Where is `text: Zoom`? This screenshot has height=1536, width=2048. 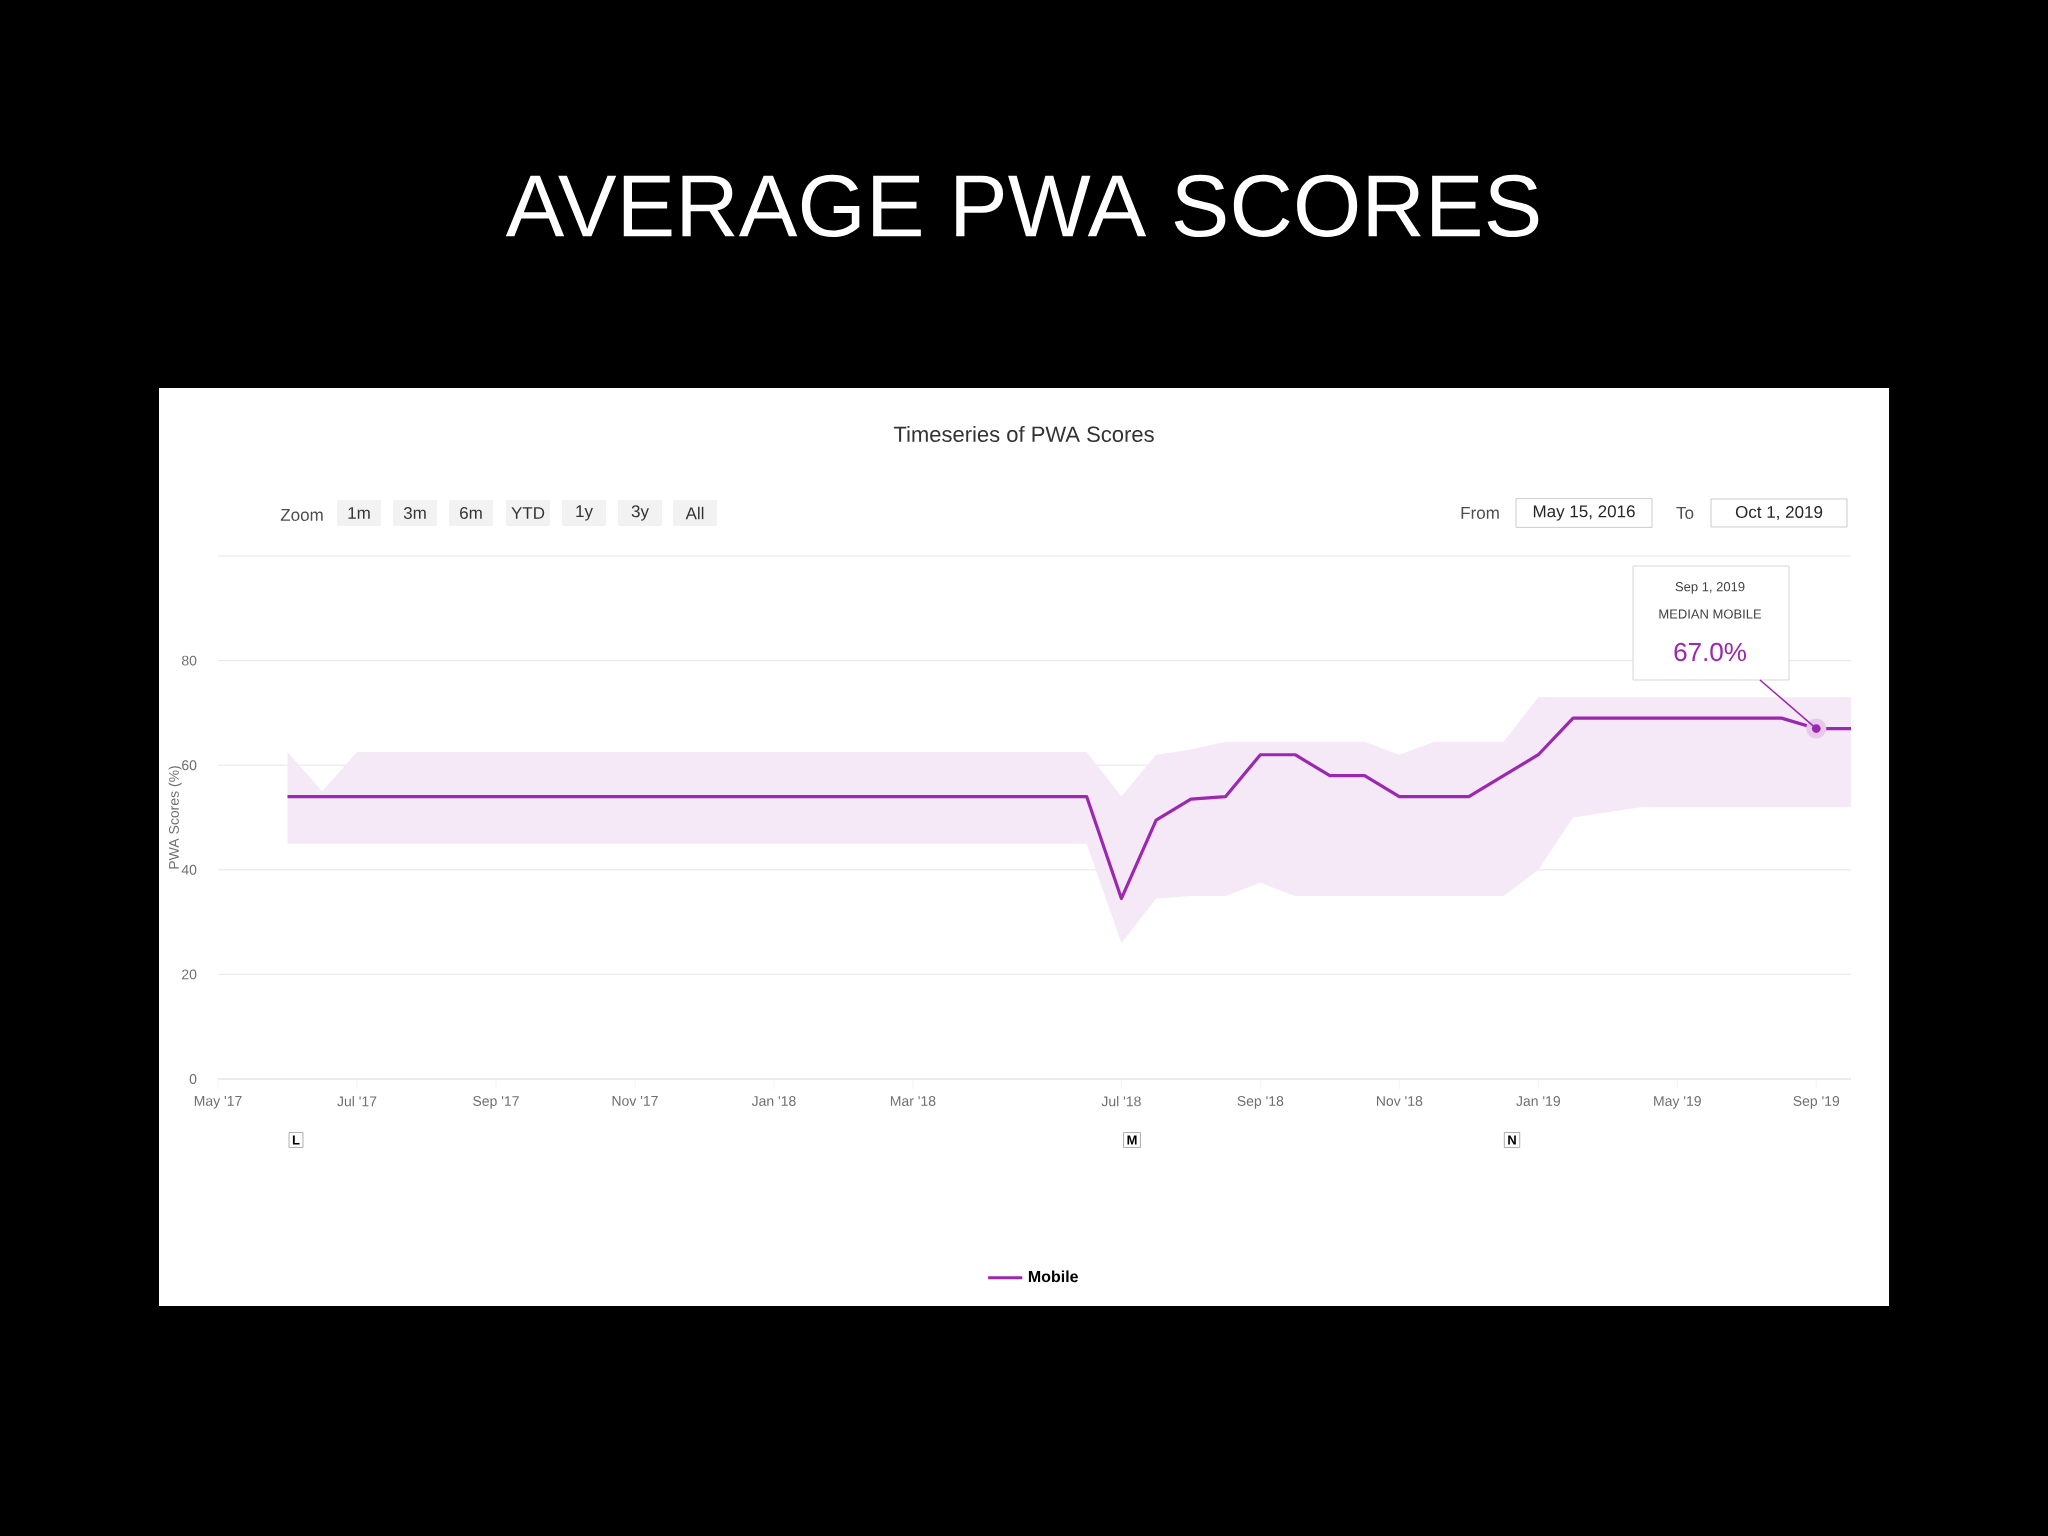 text: Zoom is located at coordinates (301, 515).